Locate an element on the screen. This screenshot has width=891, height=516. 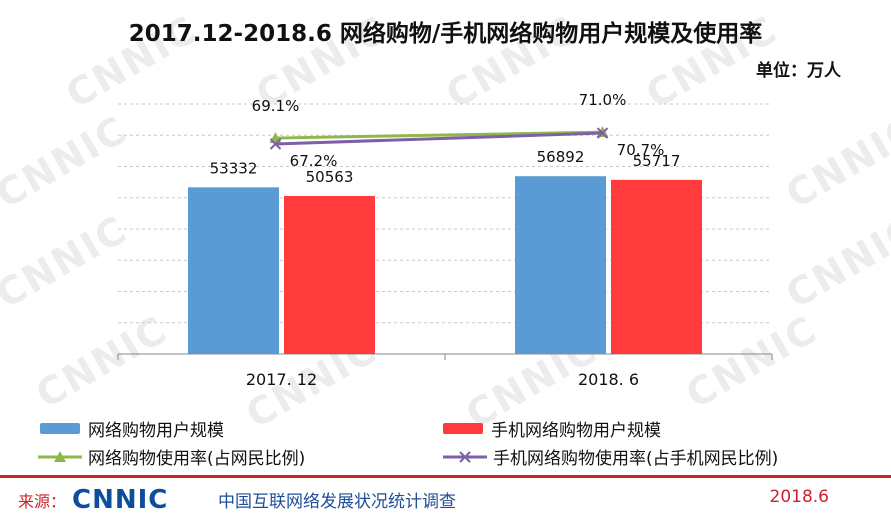
legend-swatch-blue is located at coordinates (60, 428).